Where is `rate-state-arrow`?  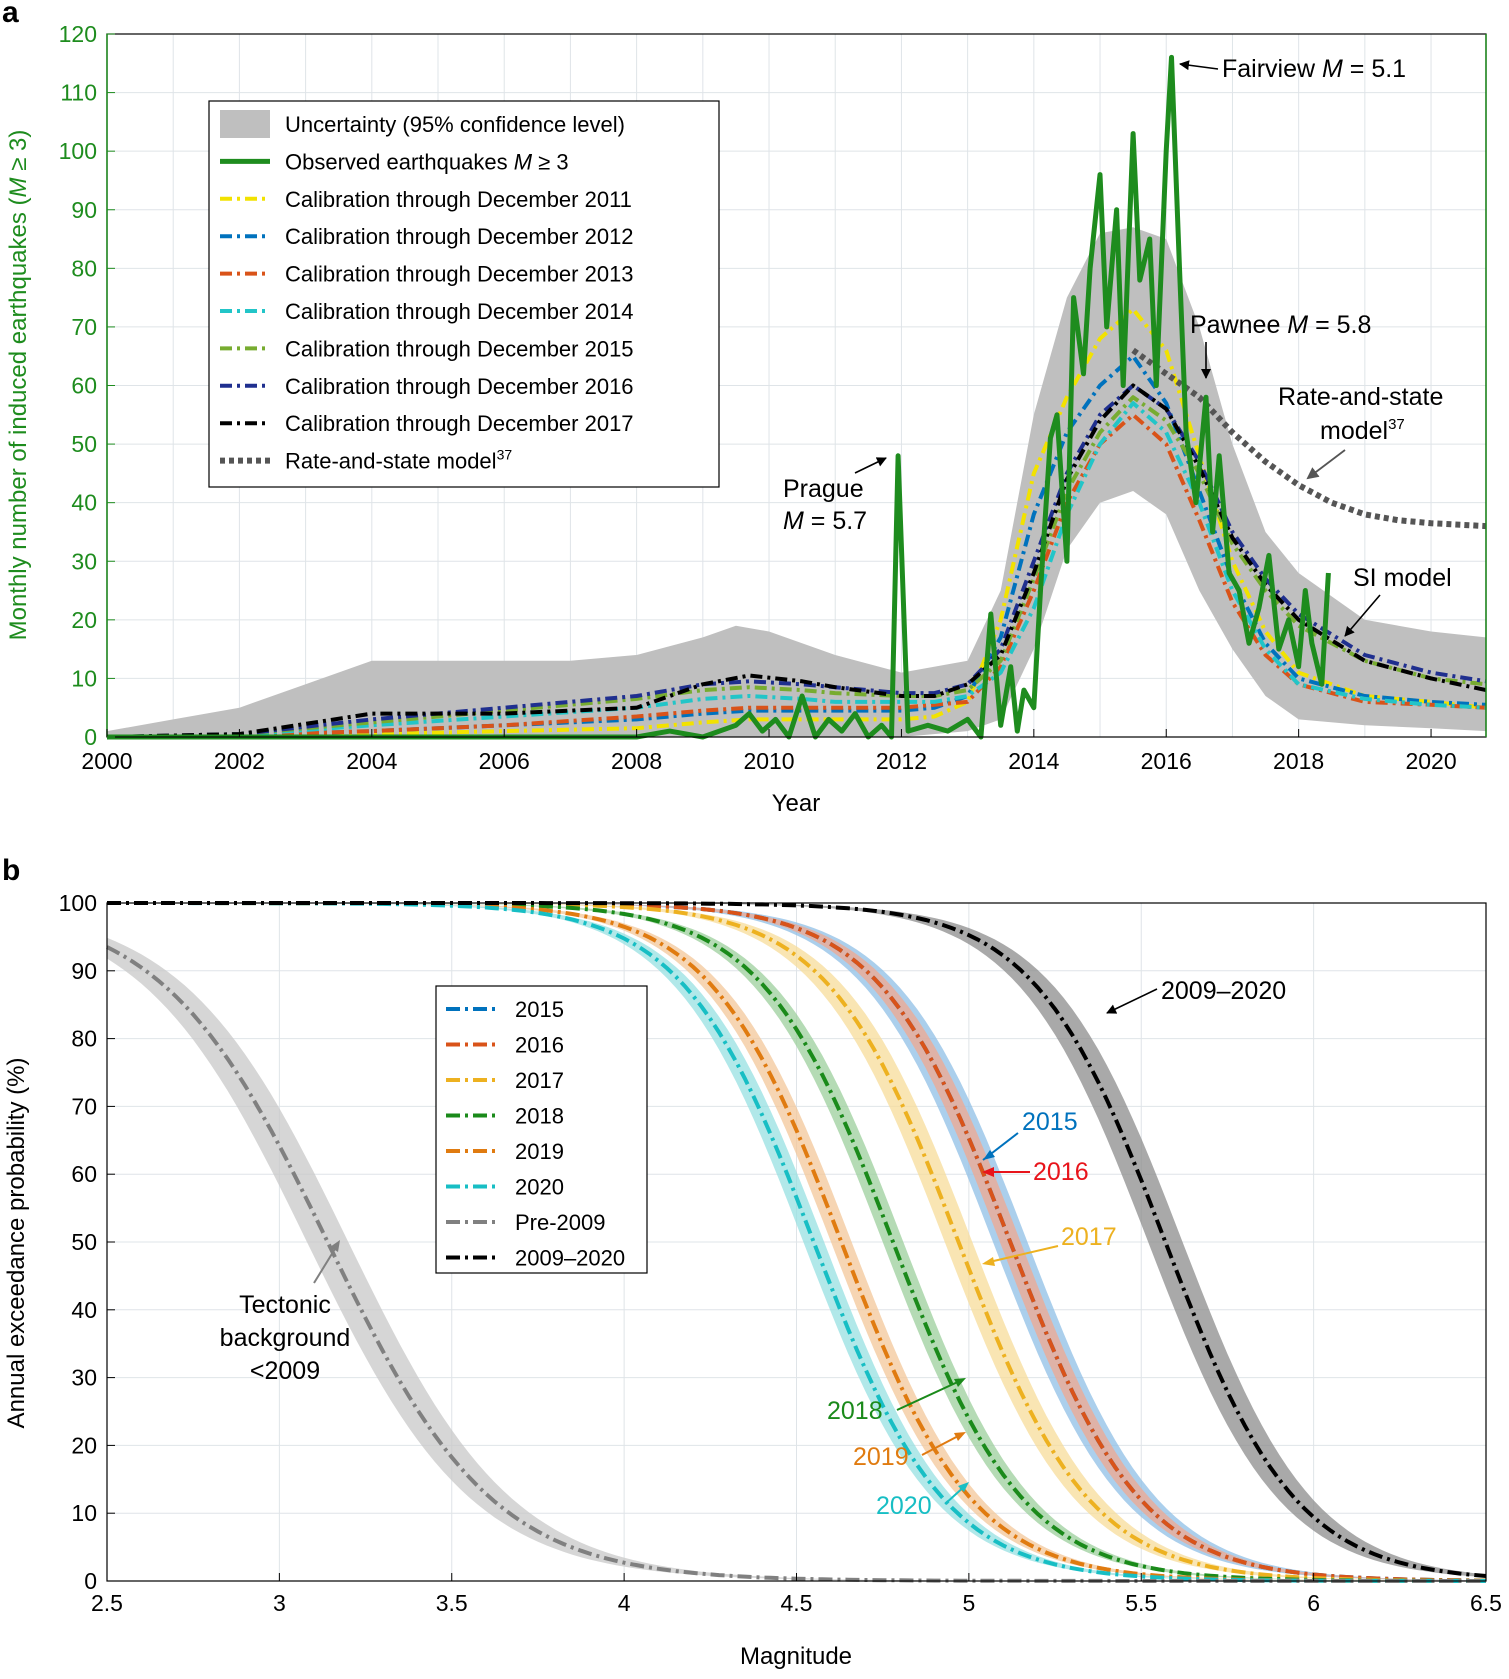
rate-state-arrow is located at coordinates (1326, 464).